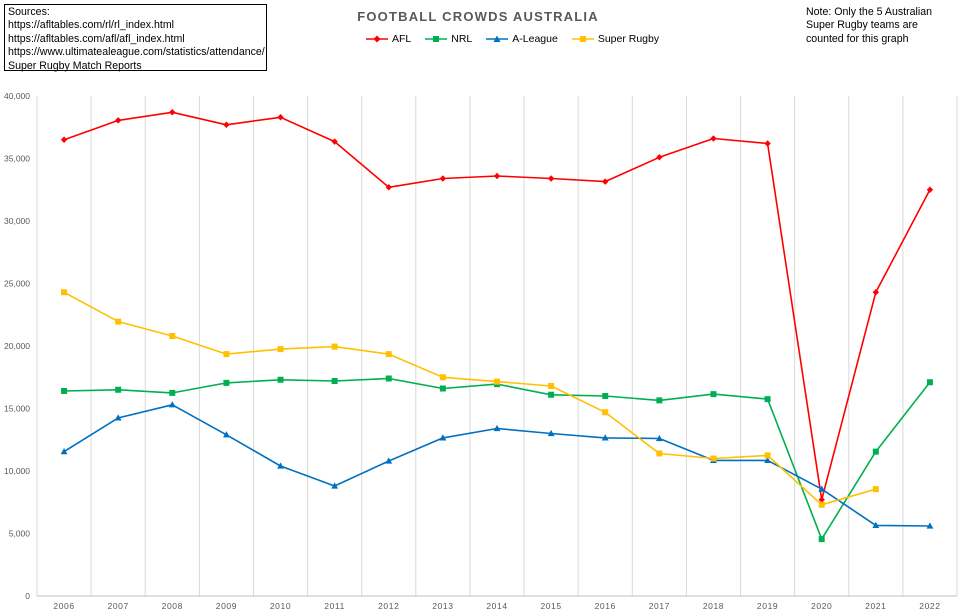  I want to click on x-tick-label: 2019, so click(767, 606).